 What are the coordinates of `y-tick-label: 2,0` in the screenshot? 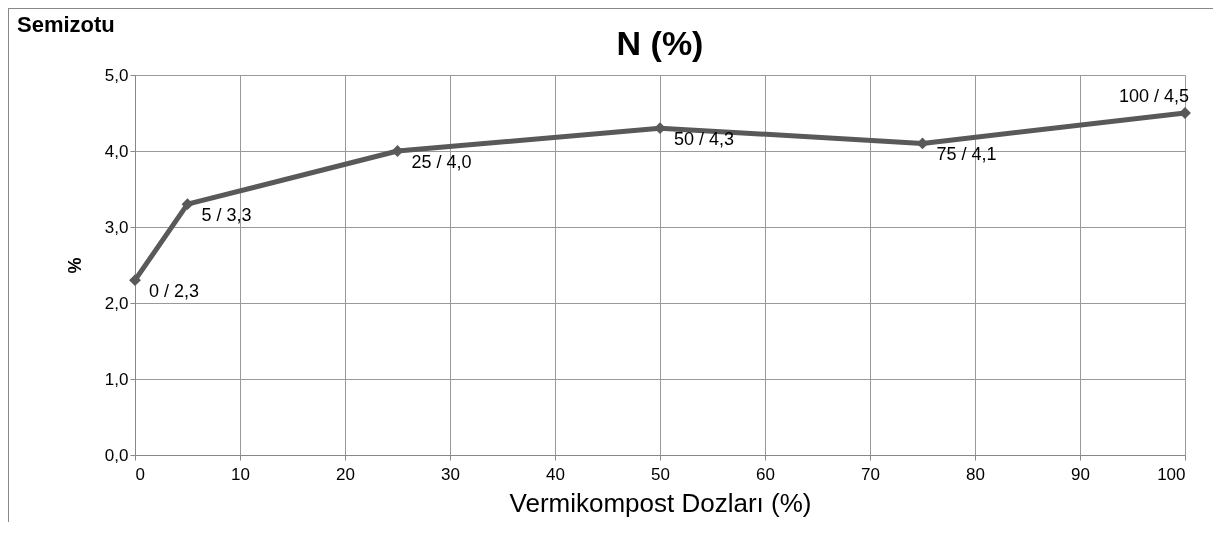 It's located at (116, 303).